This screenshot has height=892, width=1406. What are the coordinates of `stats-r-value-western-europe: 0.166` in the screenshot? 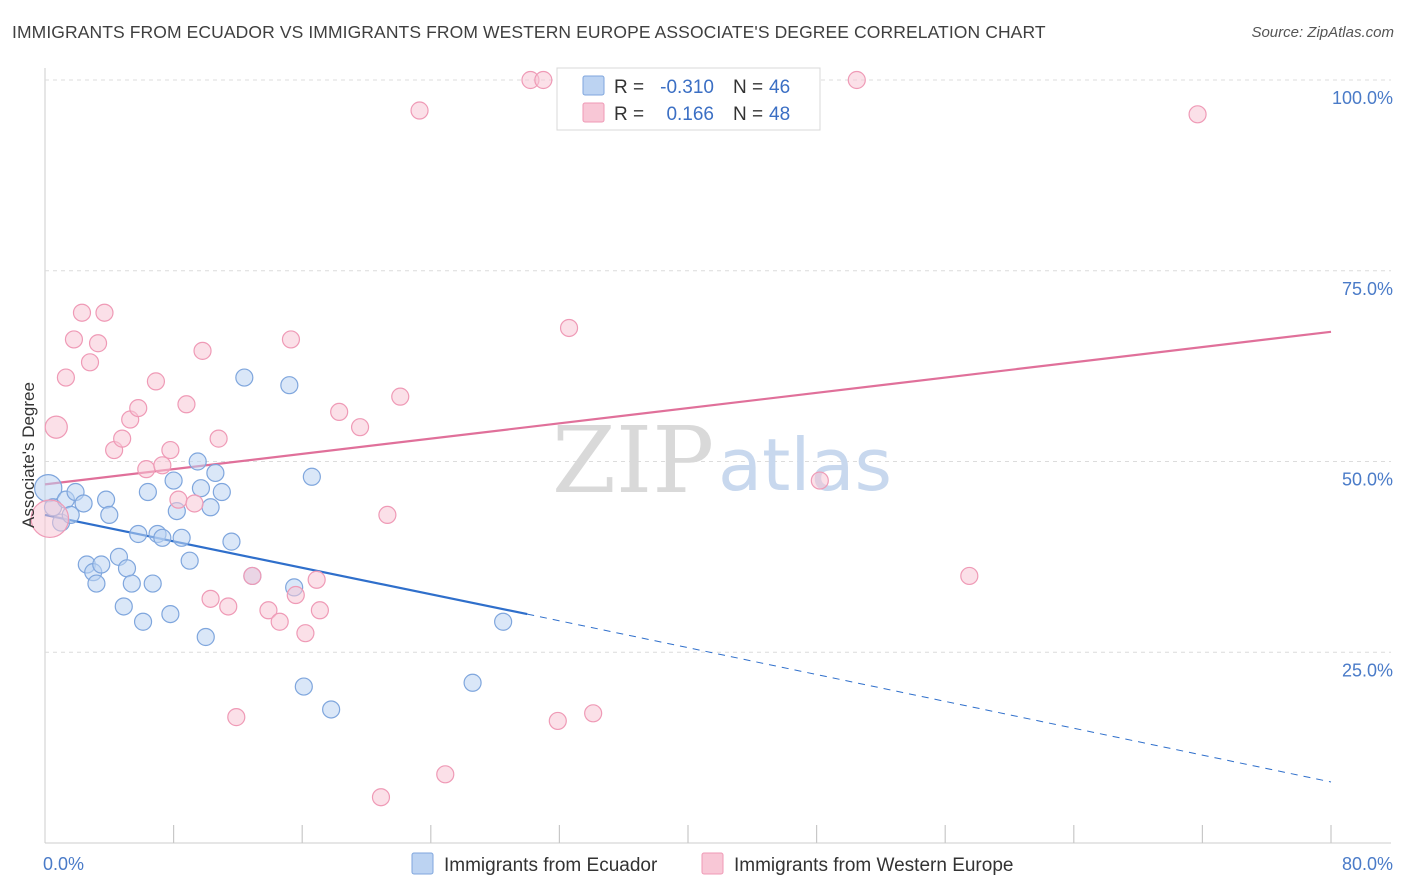 It's located at (690, 114).